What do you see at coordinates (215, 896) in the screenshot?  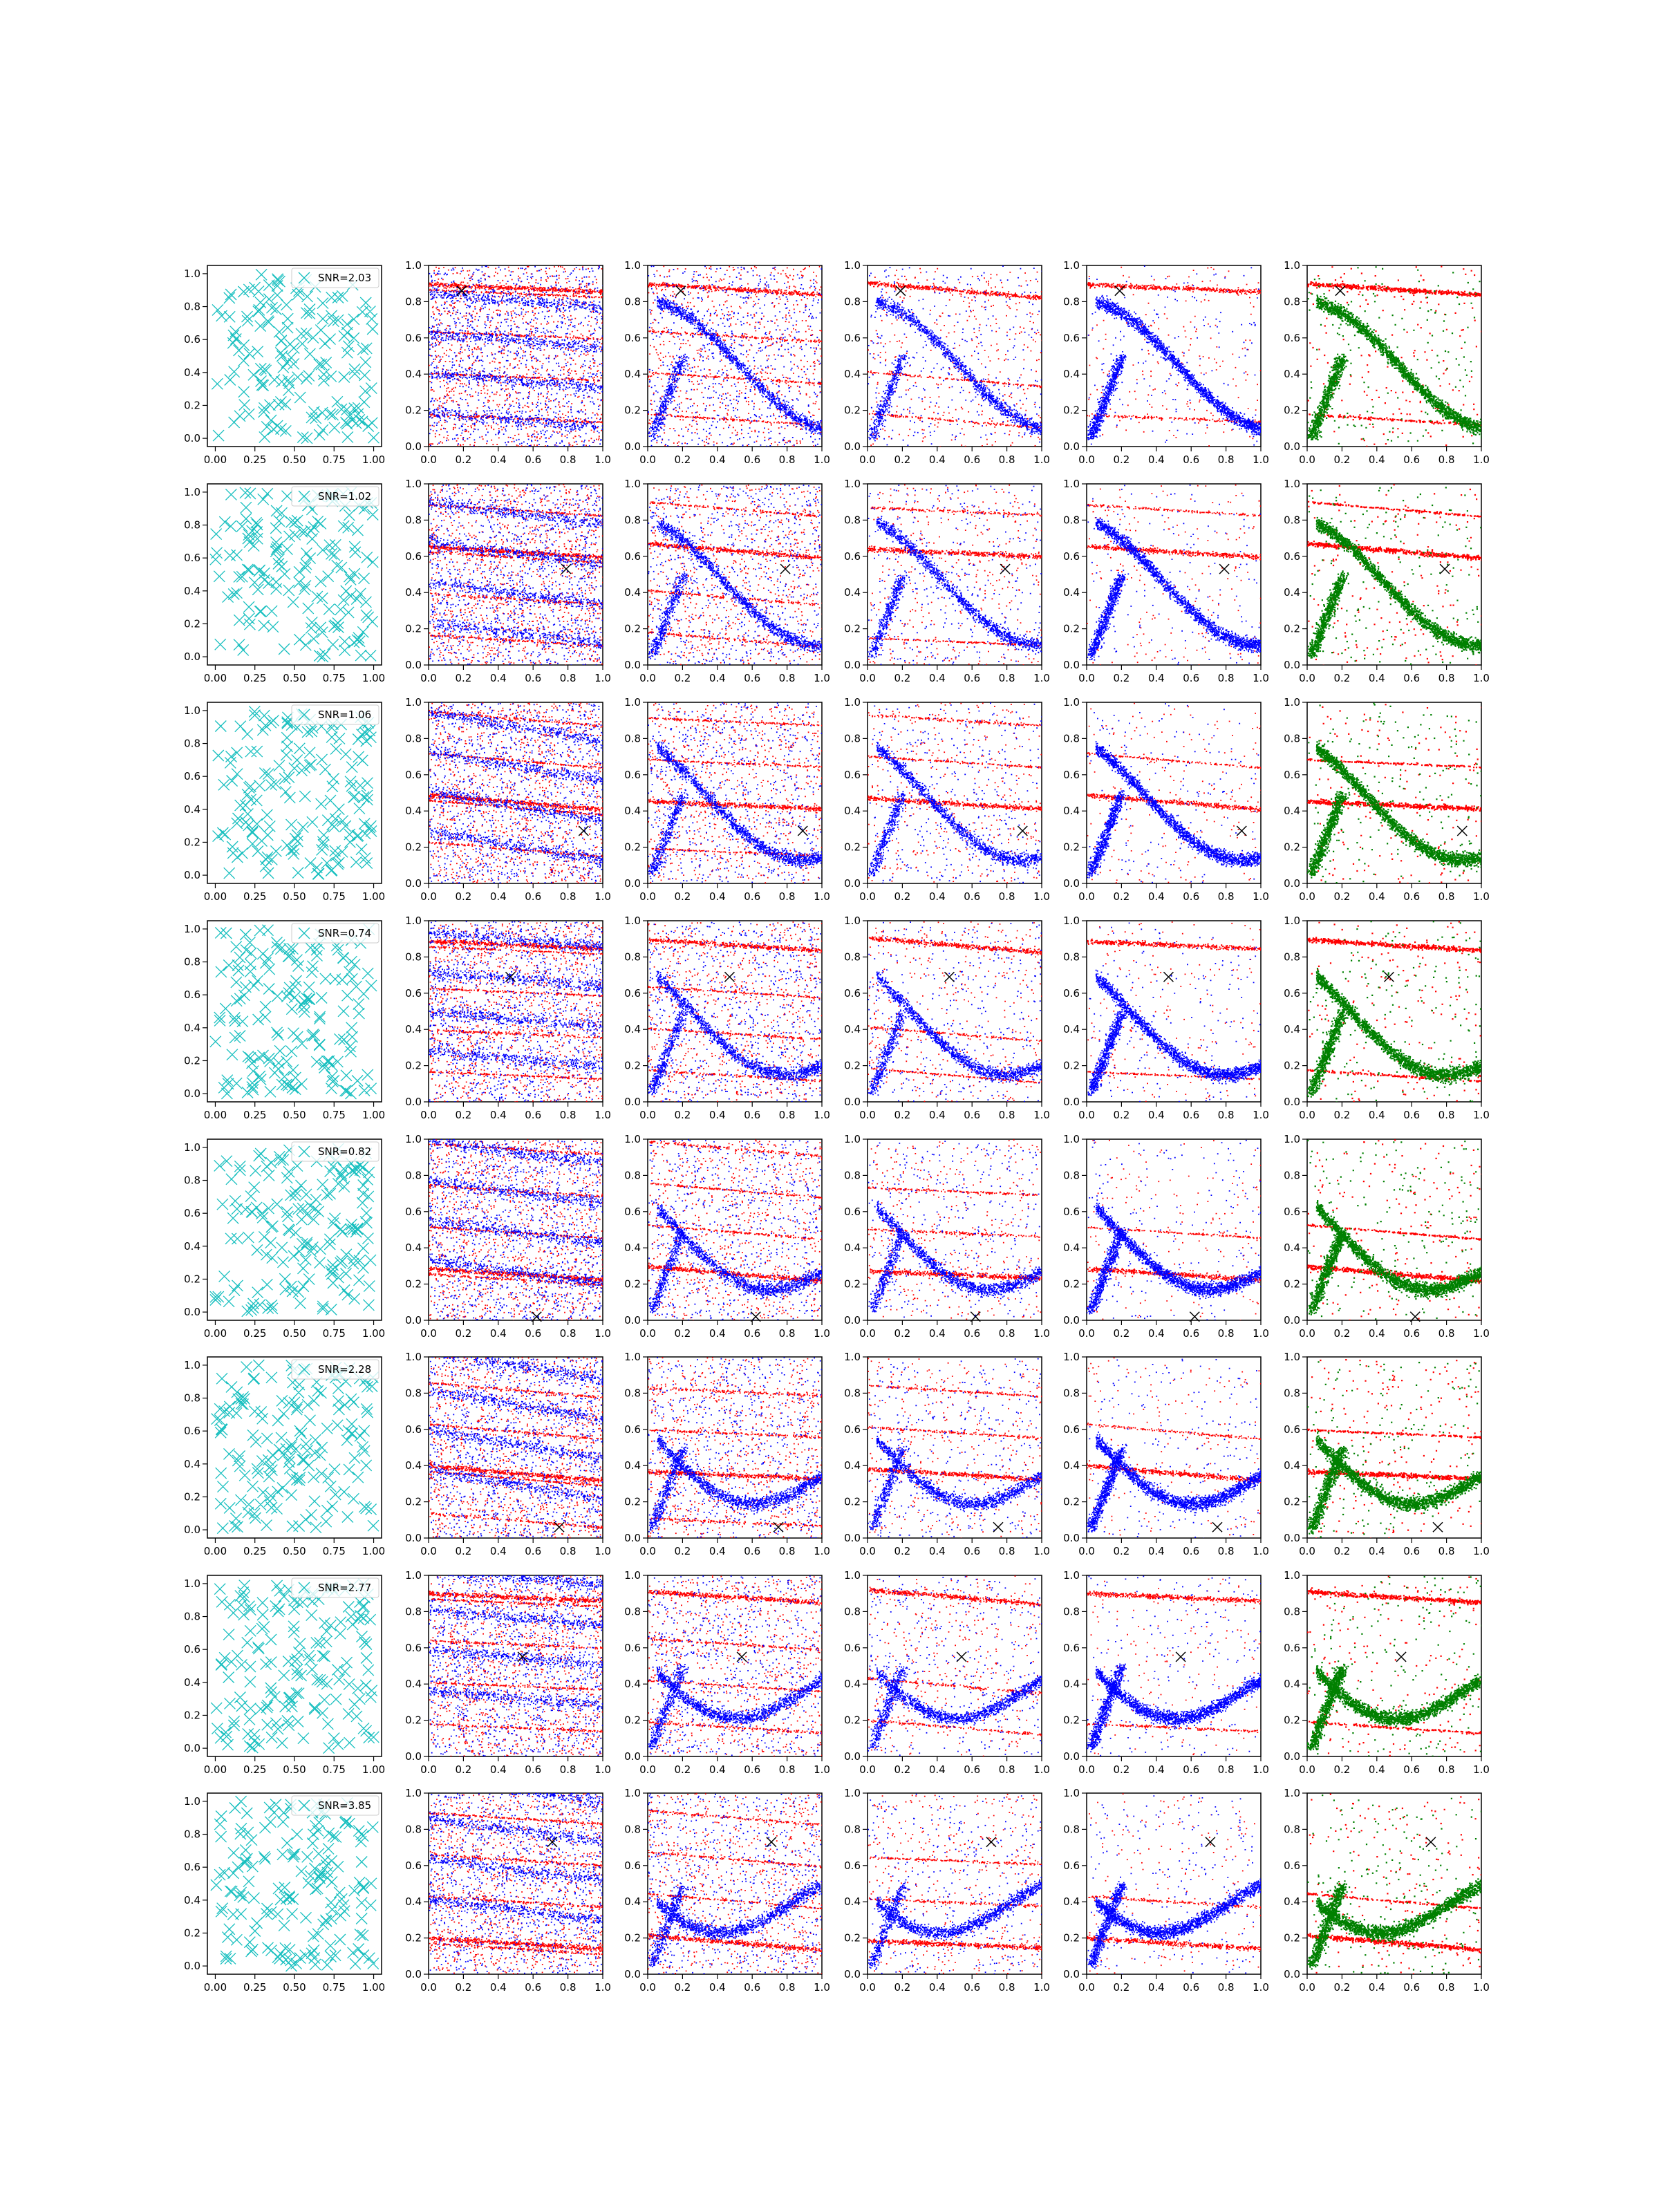 I see `x-tick-label: 0.00` at bounding box center [215, 896].